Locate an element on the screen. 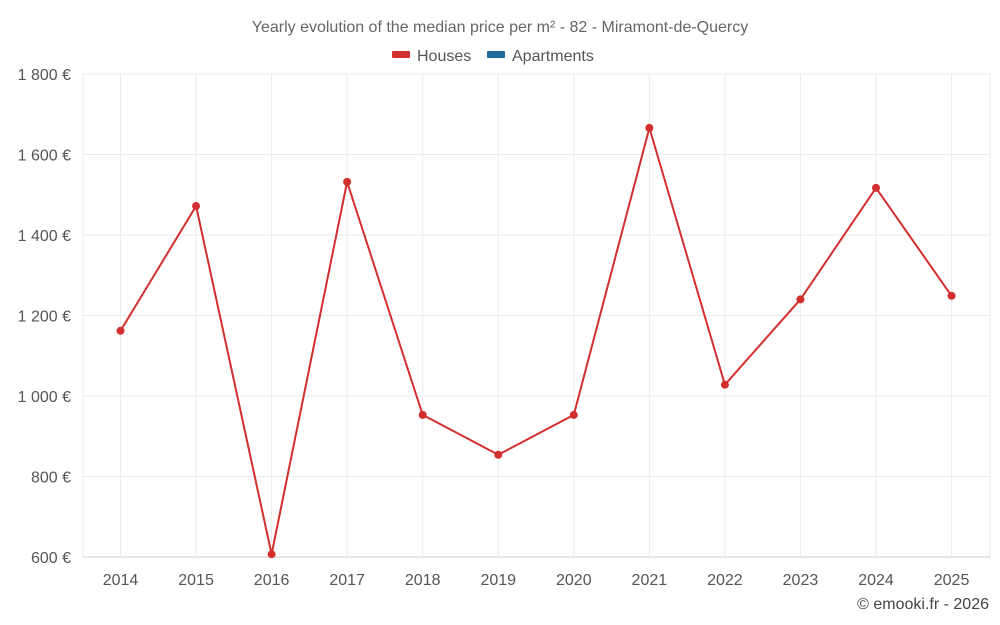 This screenshot has width=1000, height=625. y-tick-label: 800 € is located at coordinates (51, 478).